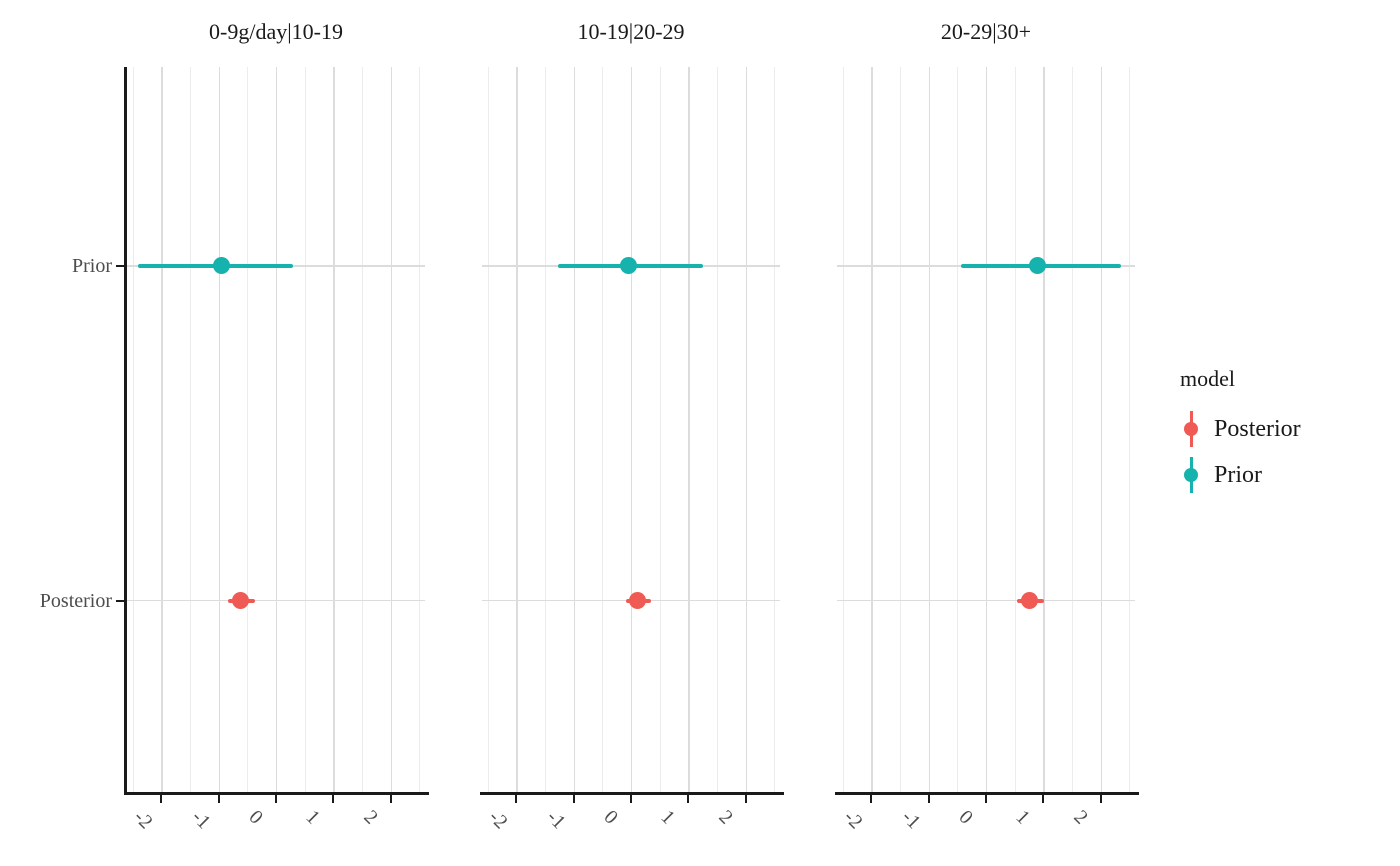 Image resolution: width=1400 pixels, height=866 pixels. I want to click on facet-strip-title: 0-9g/day|10-19, so click(276, 31).